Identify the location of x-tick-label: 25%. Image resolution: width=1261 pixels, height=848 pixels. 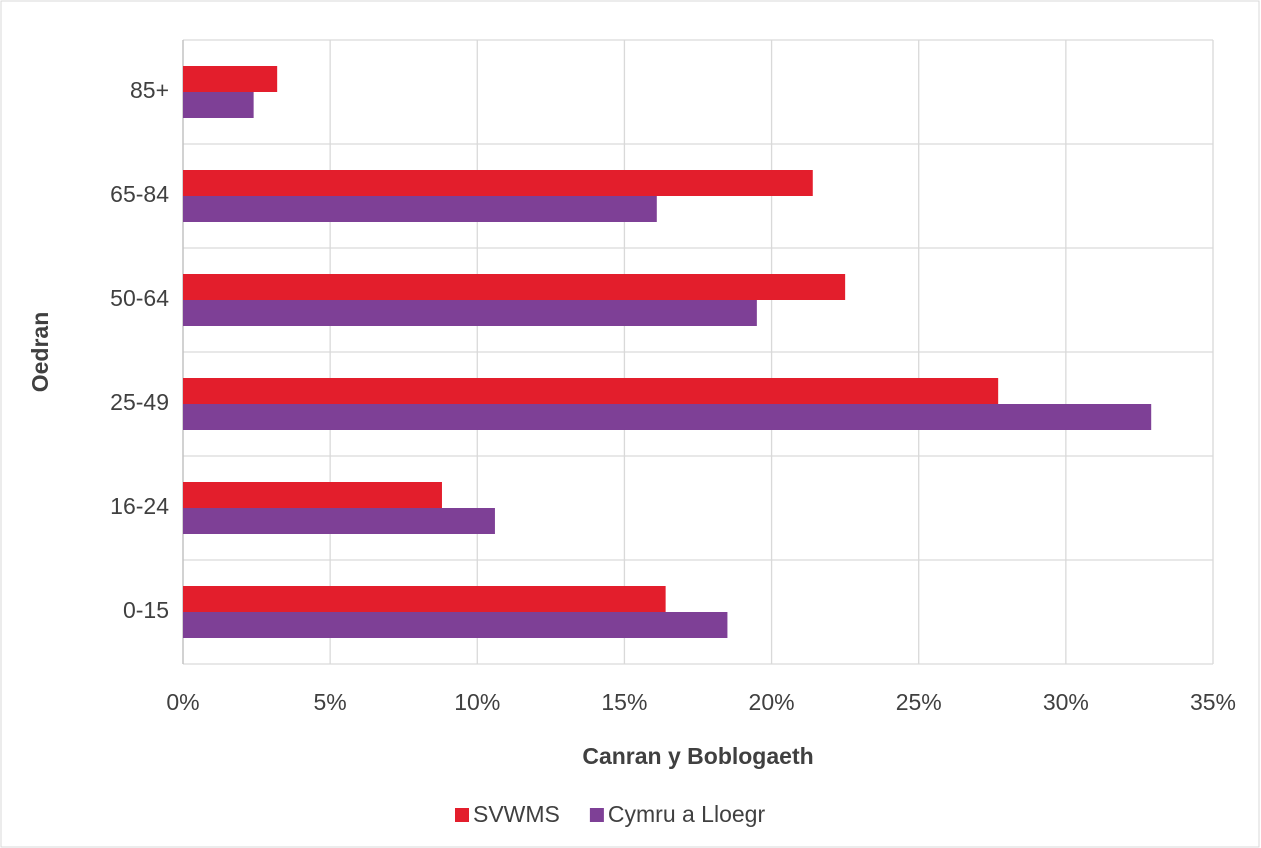
(919, 702).